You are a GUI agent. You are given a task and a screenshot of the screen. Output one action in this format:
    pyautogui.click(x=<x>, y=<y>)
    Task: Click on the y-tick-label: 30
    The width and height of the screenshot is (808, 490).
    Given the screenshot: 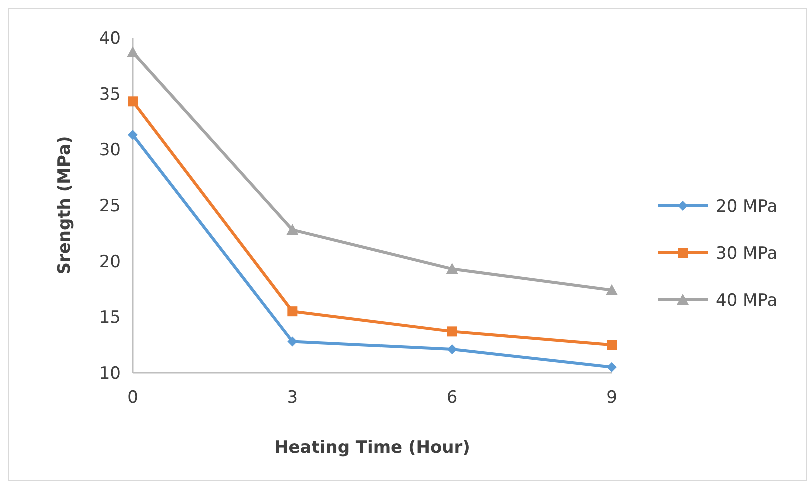 What is the action you would take?
    pyautogui.click(x=110, y=150)
    